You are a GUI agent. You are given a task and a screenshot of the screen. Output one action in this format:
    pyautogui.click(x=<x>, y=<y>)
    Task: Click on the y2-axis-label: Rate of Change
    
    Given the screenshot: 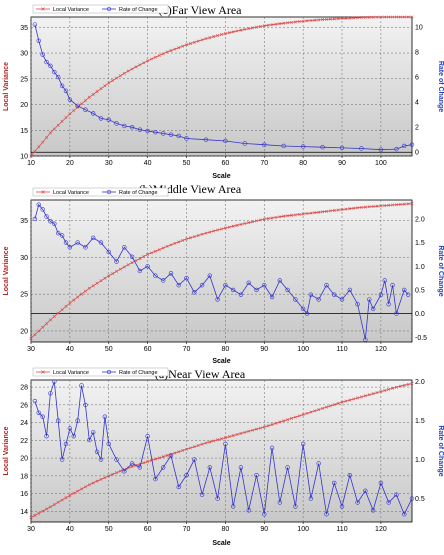 What is the action you would take?
    pyautogui.click(x=440, y=86)
    